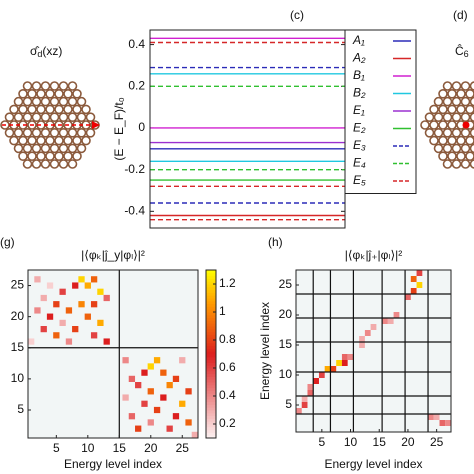 The height and width of the screenshot is (474, 474). What do you see at coordinates (183, 448) in the screenshot?
I see `x-tick-label: 25` at bounding box center [183, 448].